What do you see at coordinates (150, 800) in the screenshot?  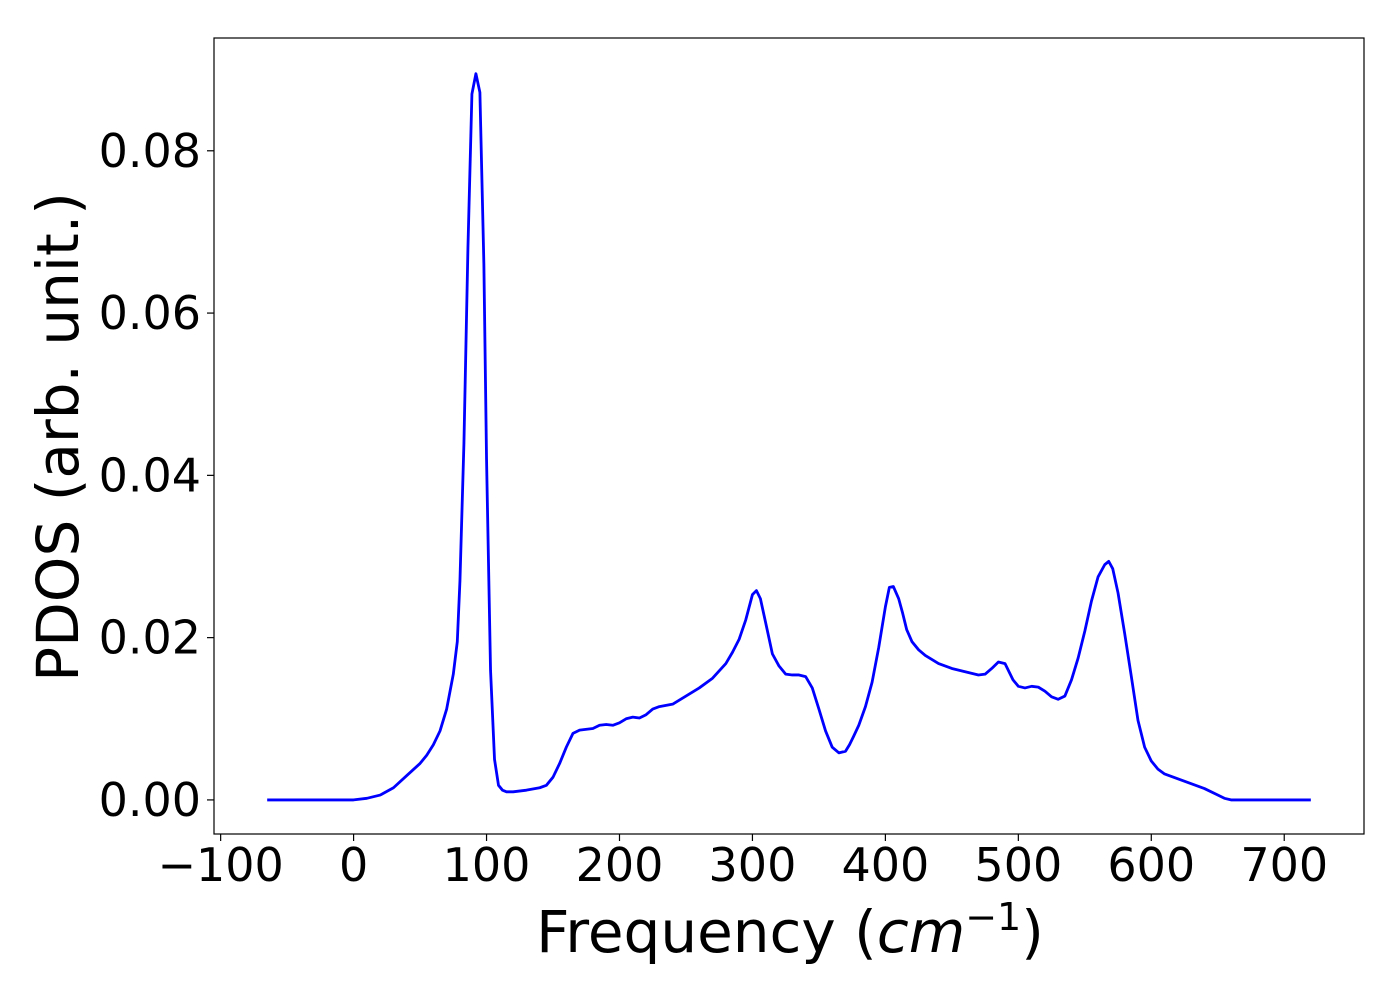 I see `y-tick-label: 0.00` at bounding box center [150, 800].